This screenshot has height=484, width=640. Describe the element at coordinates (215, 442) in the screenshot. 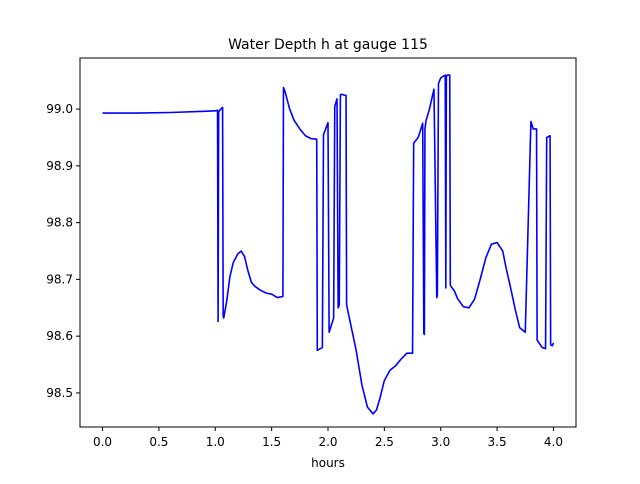

I see `x-tick-label: 1.0` at that location.